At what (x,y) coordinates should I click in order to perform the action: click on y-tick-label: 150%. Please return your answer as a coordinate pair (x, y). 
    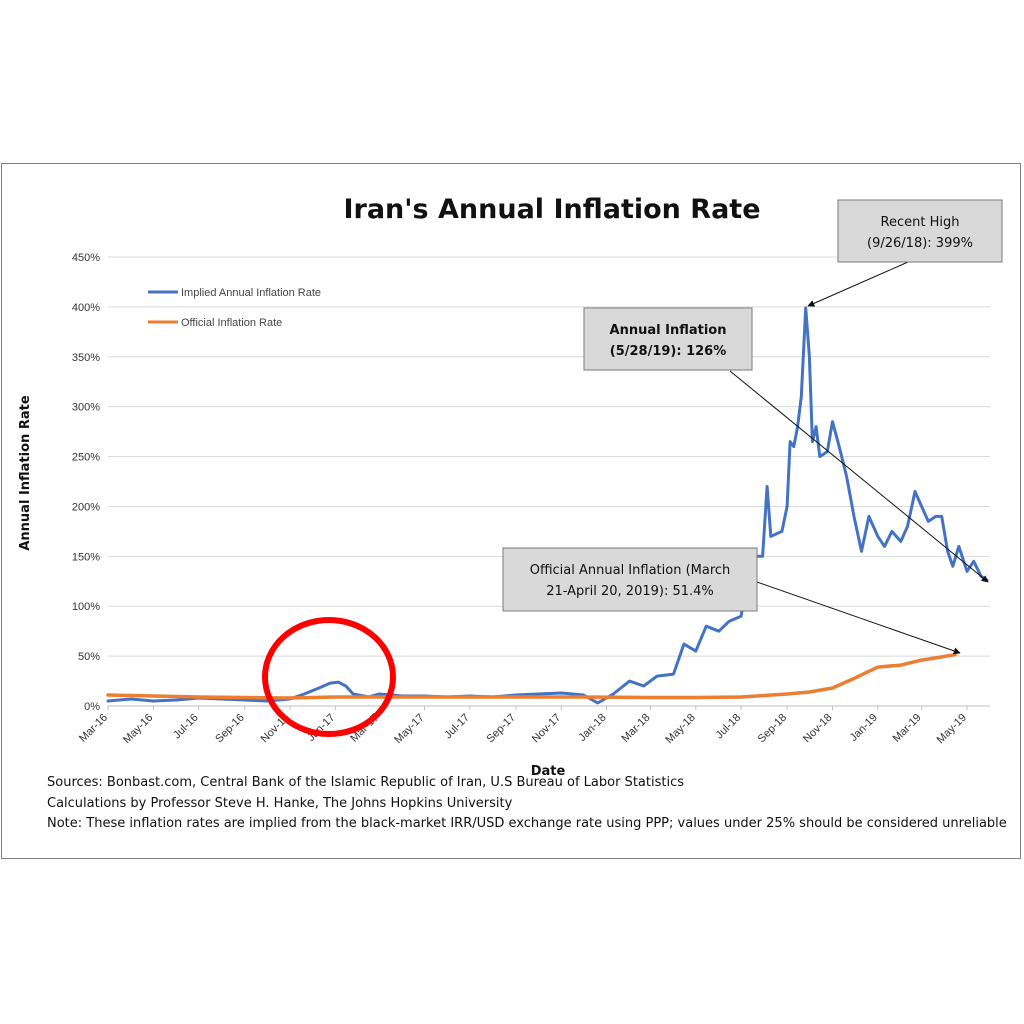
    Looking at the image, I should click on (86, 557).